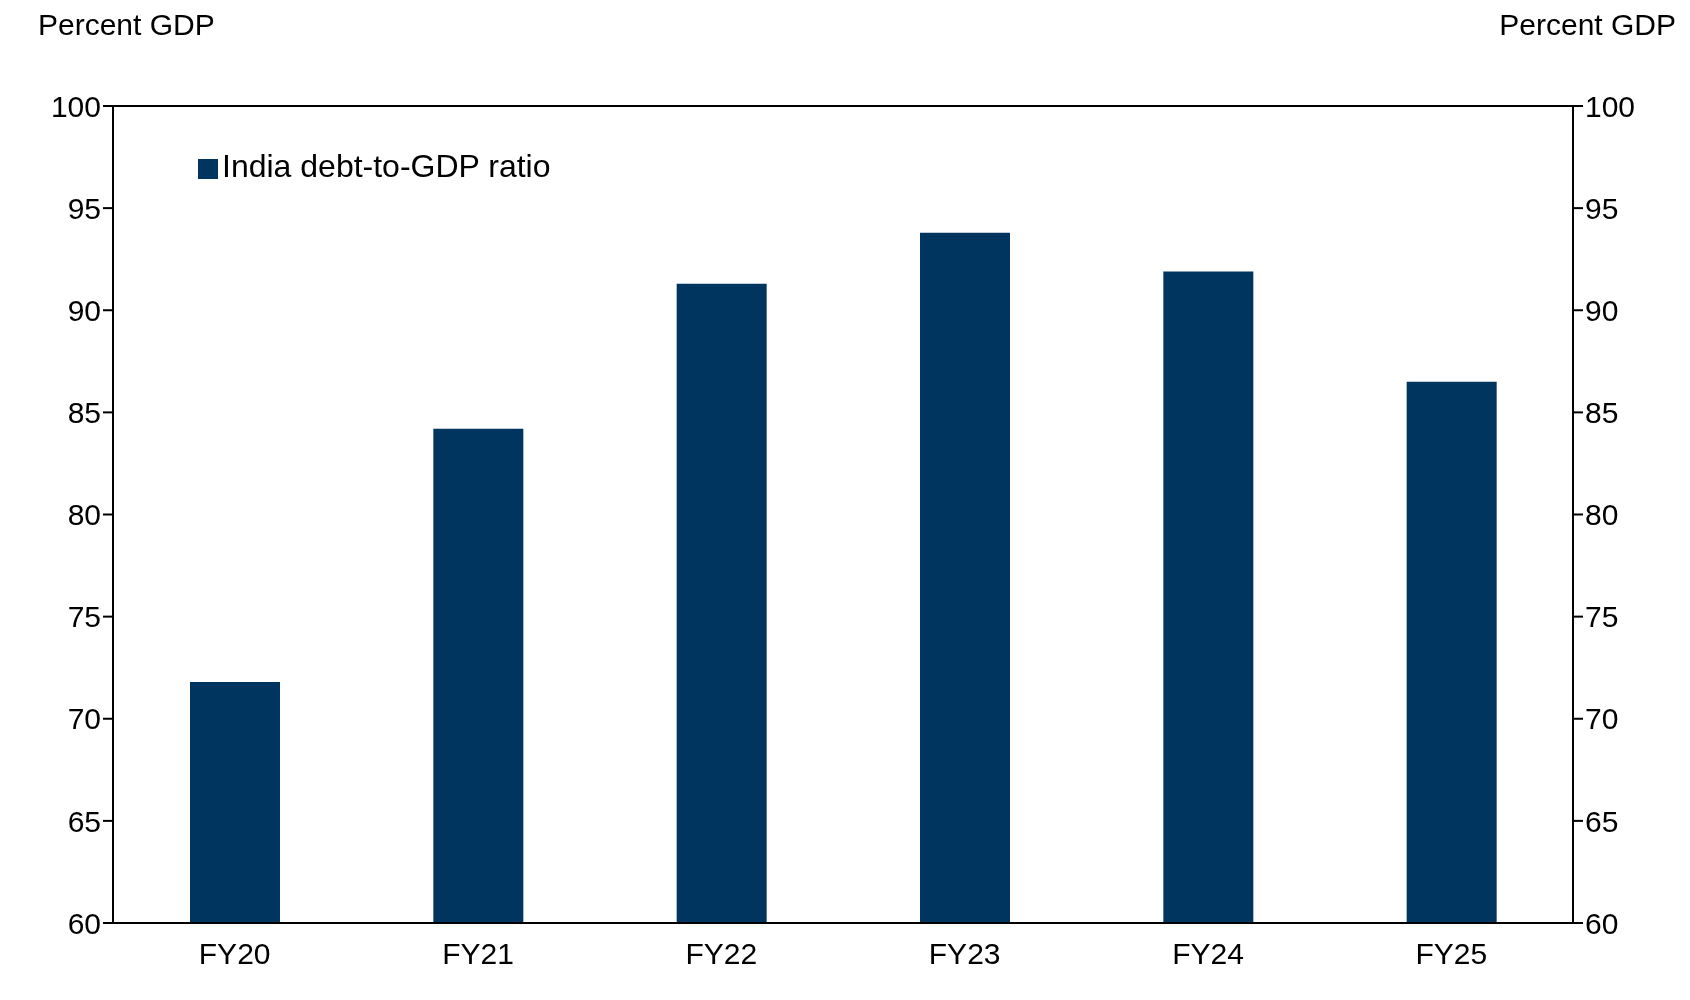 The height and width of the screenshot is (1000, 1690). What do you see at coordinates (84, 923) in the screenshot?
I see `y-tick-label: 60` at bounding box center [84, 923].